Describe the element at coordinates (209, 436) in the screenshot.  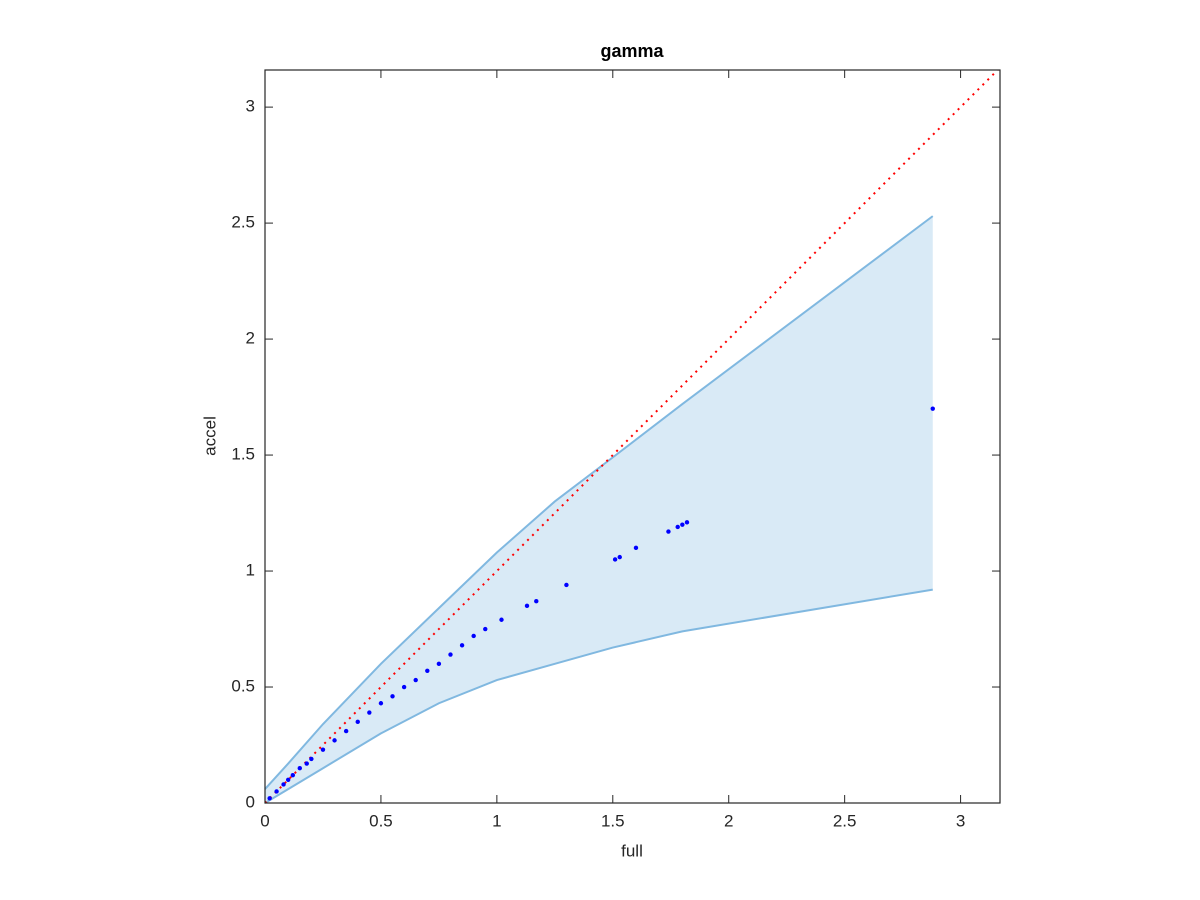
I see `y-axis-label: accel` at that location.